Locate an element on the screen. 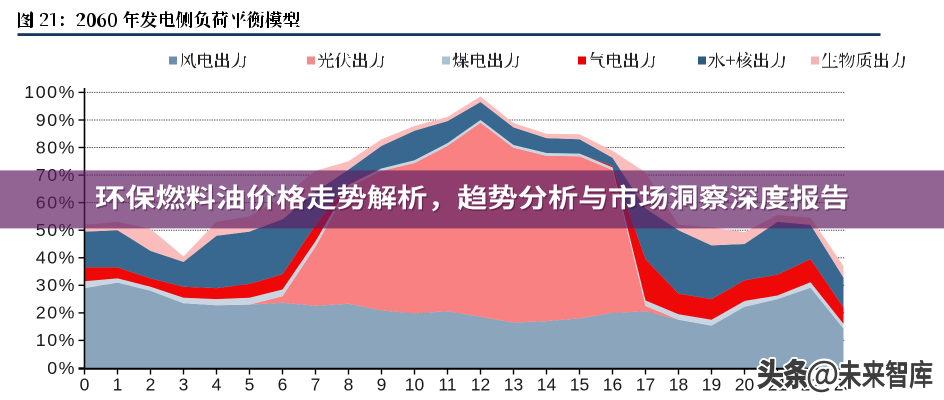 The height and width of the screenshot is (400, 944). svg-text: 18 is located at coordinates (678, 385).